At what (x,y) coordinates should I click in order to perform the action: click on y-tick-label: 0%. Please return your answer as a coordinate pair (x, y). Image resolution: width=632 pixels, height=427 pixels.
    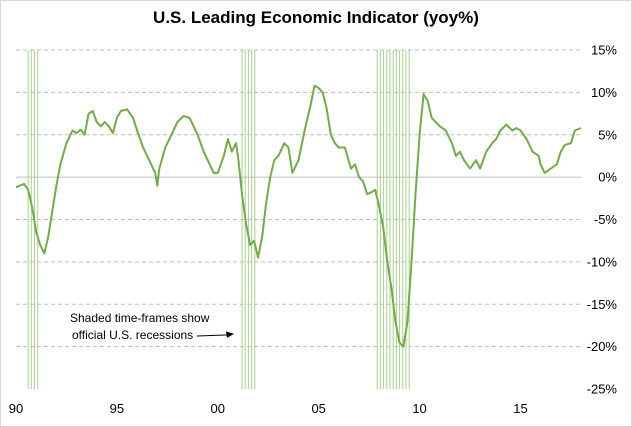
    Looking at the image, I should click on (607, 177).